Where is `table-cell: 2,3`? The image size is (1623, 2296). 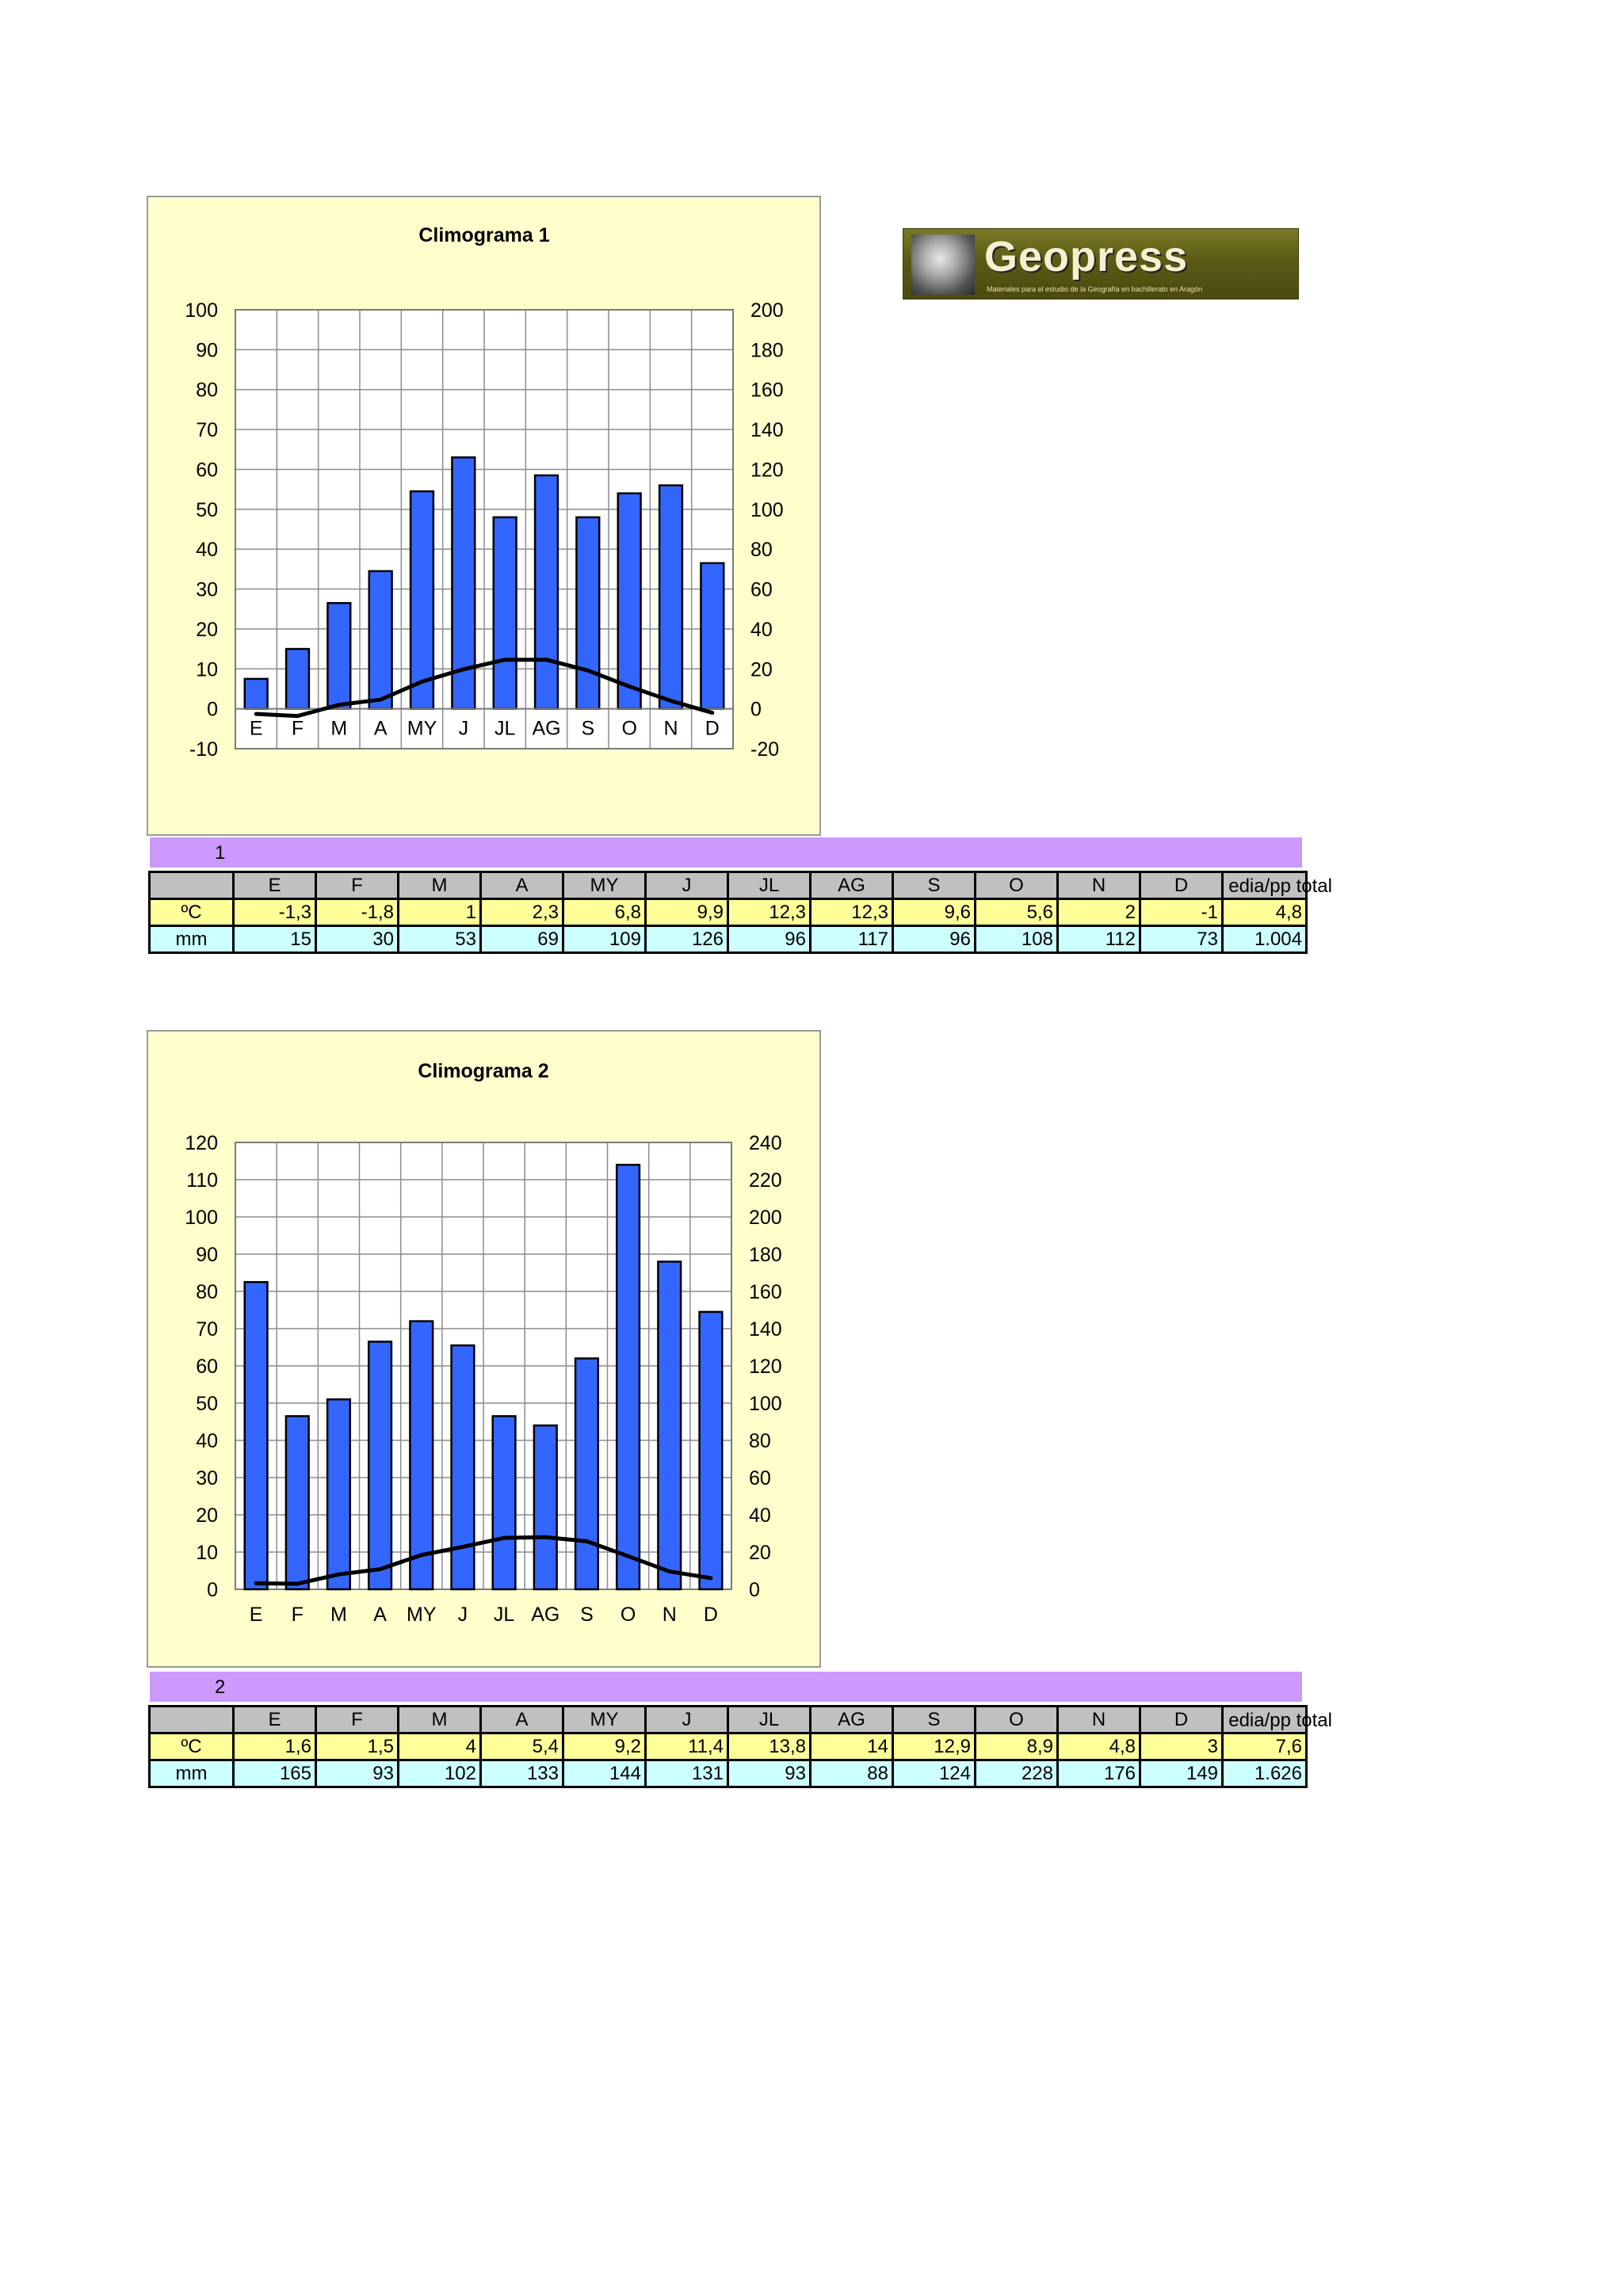 table-cell: 2,3 is located at coordinates (521, 912).